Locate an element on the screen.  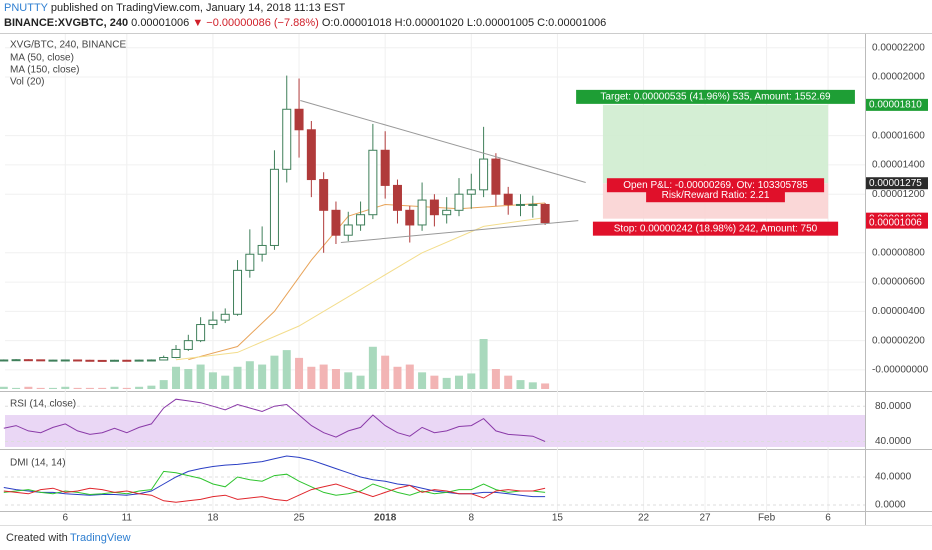
profit-zone is located at coordinates (715, 144).